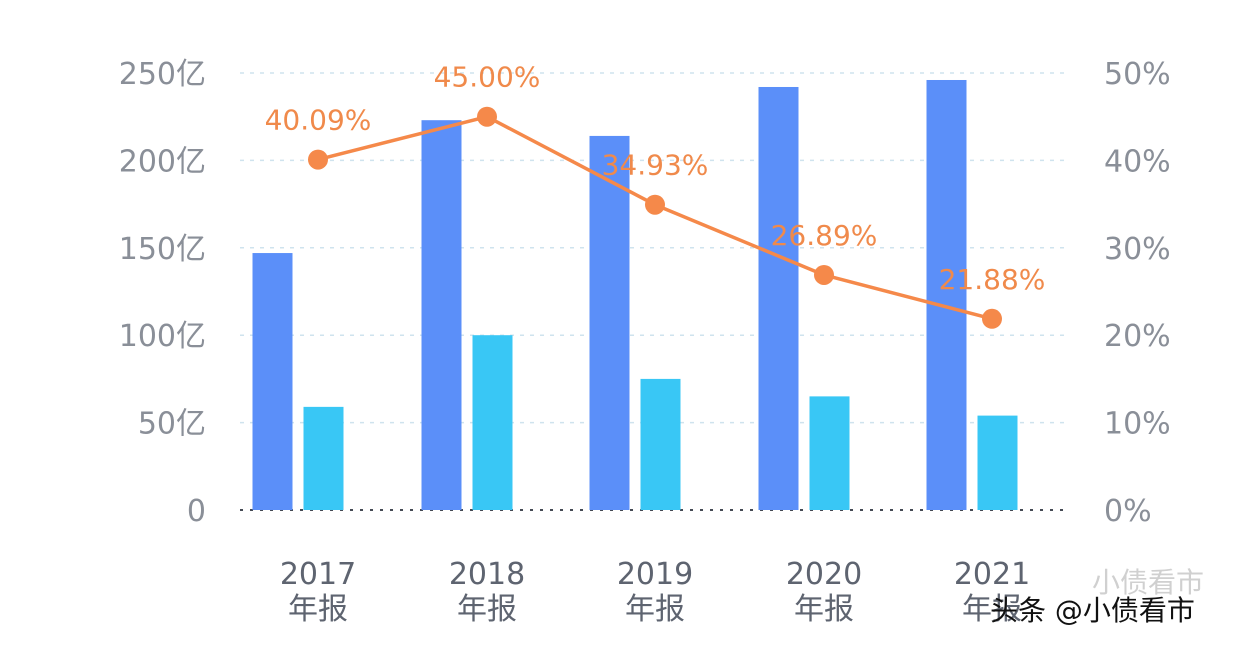 This screenshot has height=646, width=1236. What do you see at coordinates (196, 511) in the screenshot?
I see `left-tick-label: 0` at bounding box center [196, 511].